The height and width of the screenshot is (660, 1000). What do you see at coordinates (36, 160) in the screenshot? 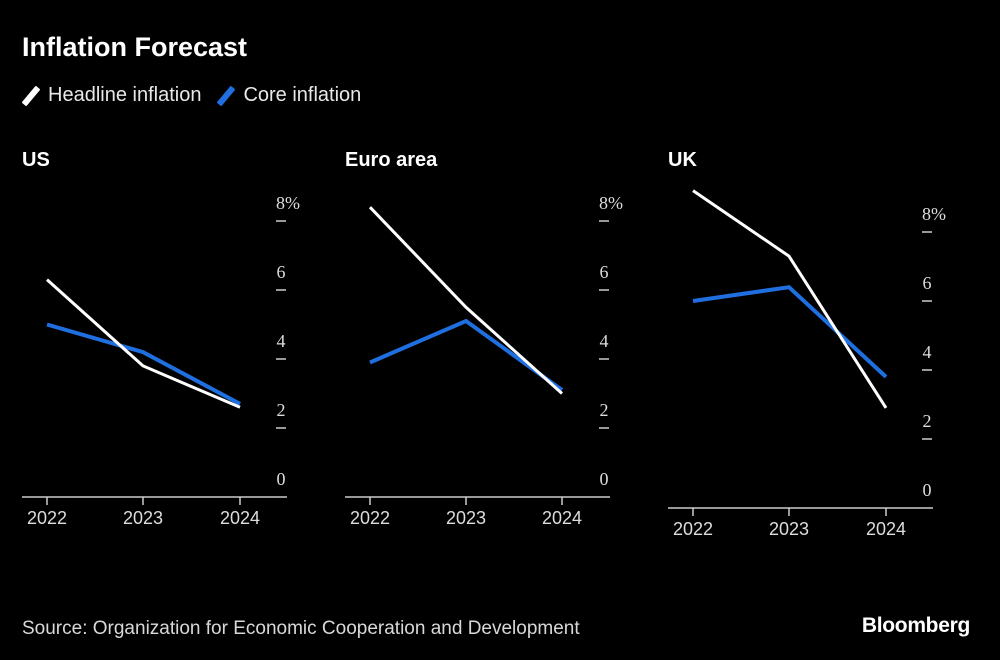
I see `panel-title: US` at bounding box center [36, 160].